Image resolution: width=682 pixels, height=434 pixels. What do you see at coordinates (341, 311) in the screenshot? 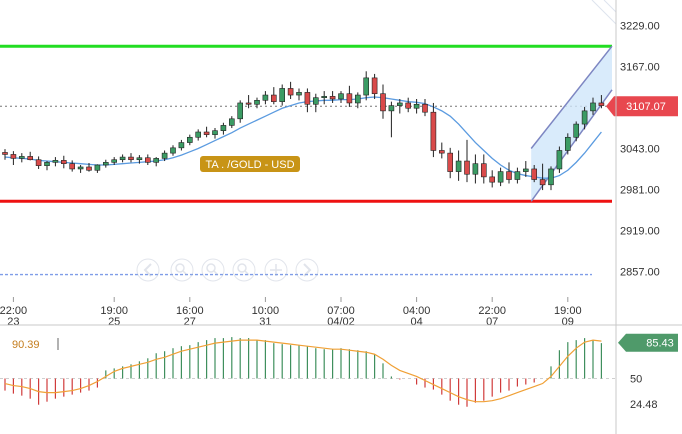
I see `time-tick-label: 07:00` at bounding box center [341, 311].